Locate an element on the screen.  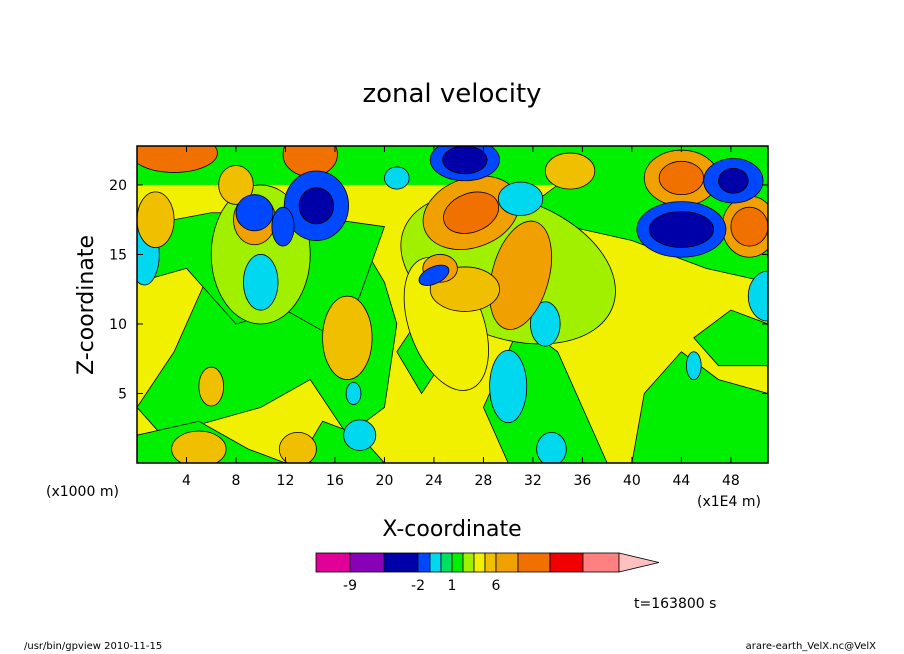
x-tick-label: 4 is located at coordinates (186, 481).